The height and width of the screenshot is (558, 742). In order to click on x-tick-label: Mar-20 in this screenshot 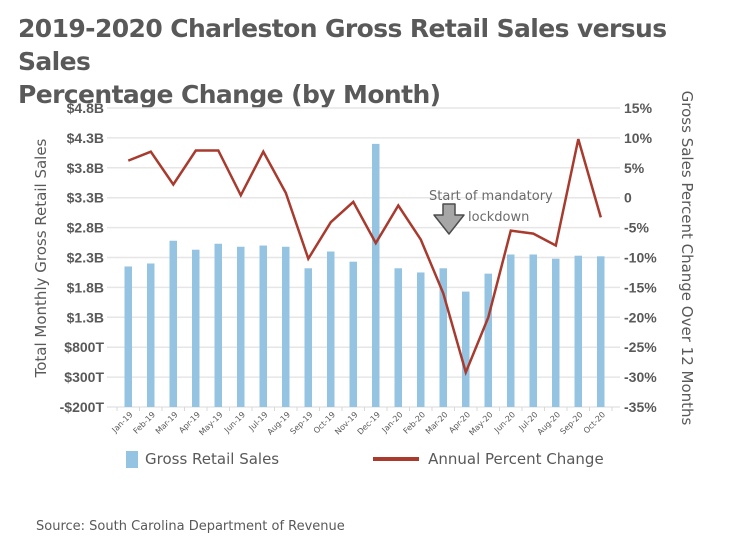, I will do `click(437, 423)`.